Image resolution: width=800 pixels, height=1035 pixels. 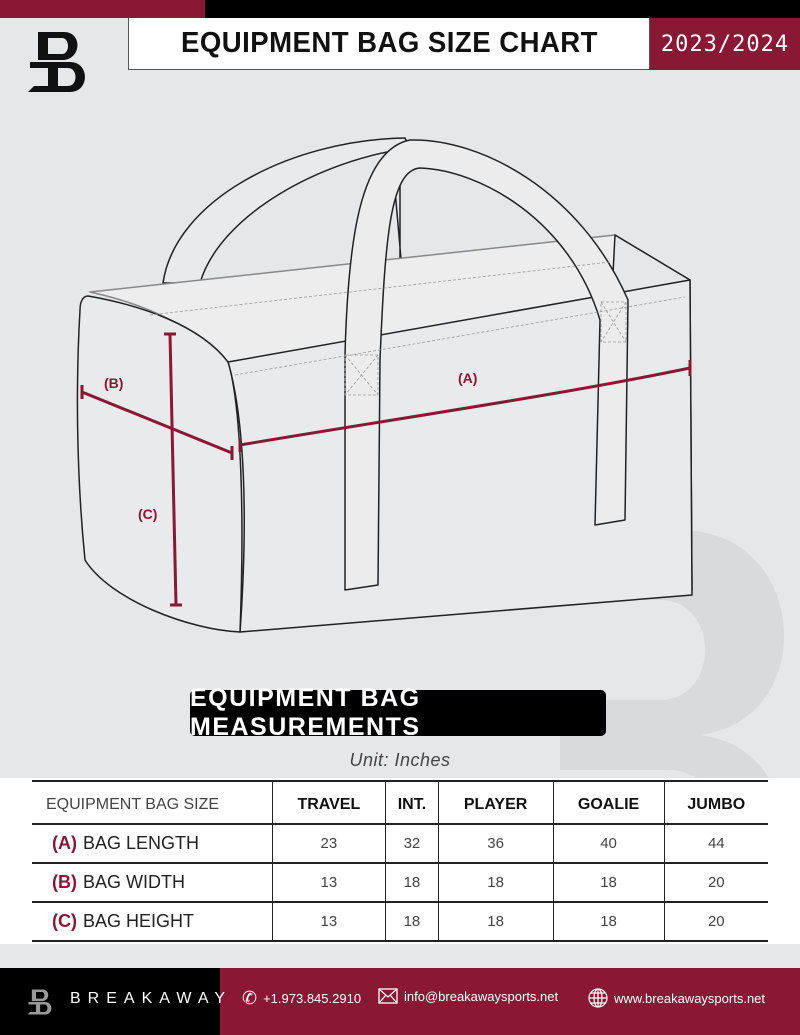 I want to click on footer-brand-area, so click(x=110, y=1001).